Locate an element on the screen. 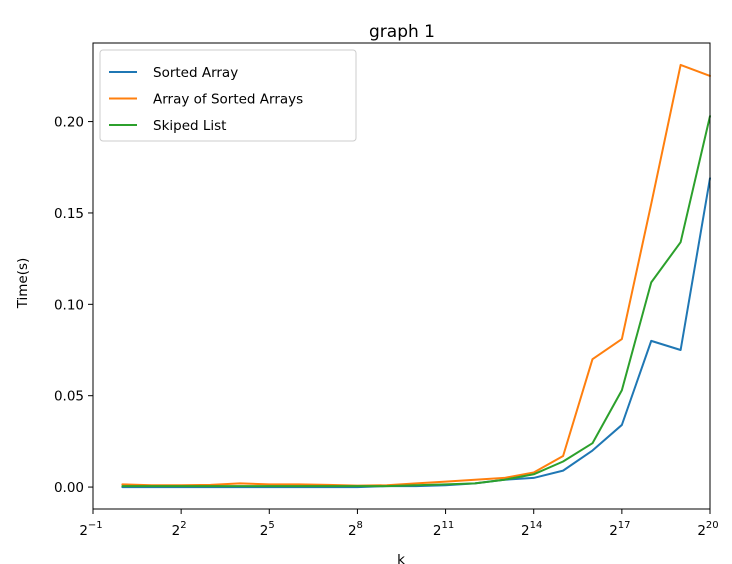 This screenshot has width=732, height=564. x-tick-exponent: 14 is located at coordinates (536, 525).